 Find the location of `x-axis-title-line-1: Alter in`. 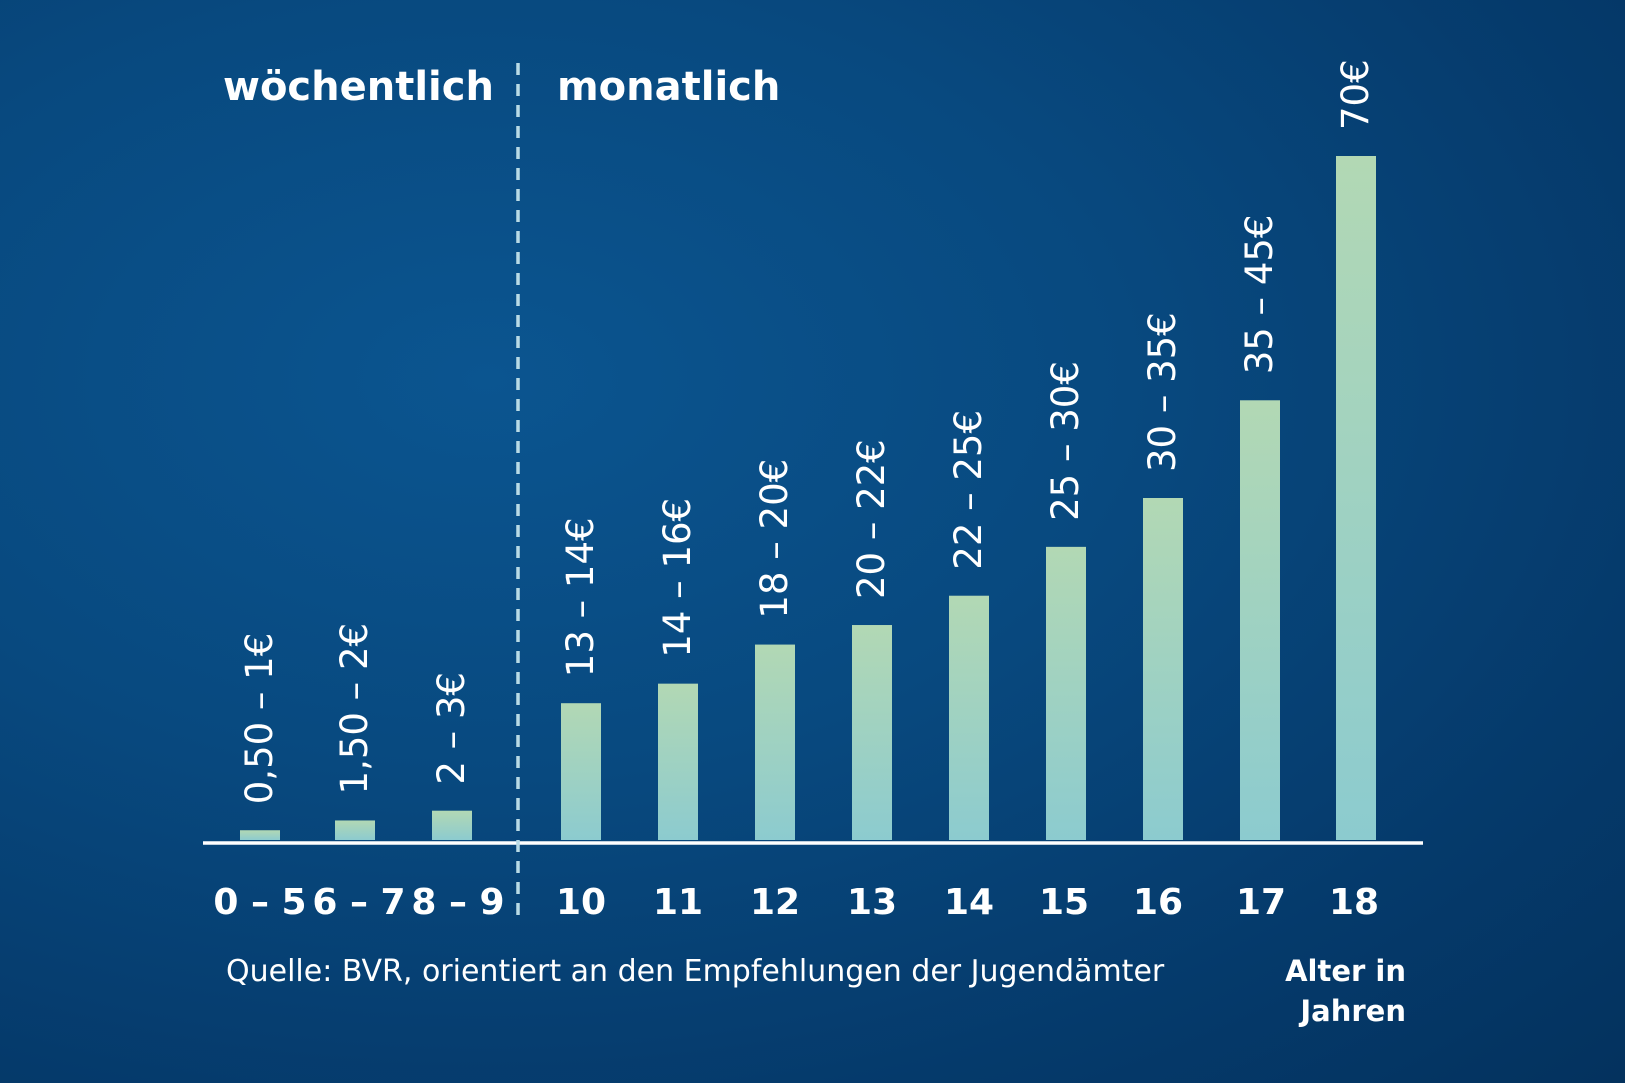

x-axis-title-line-1: Alter in is located at coordinates (1345, 971).